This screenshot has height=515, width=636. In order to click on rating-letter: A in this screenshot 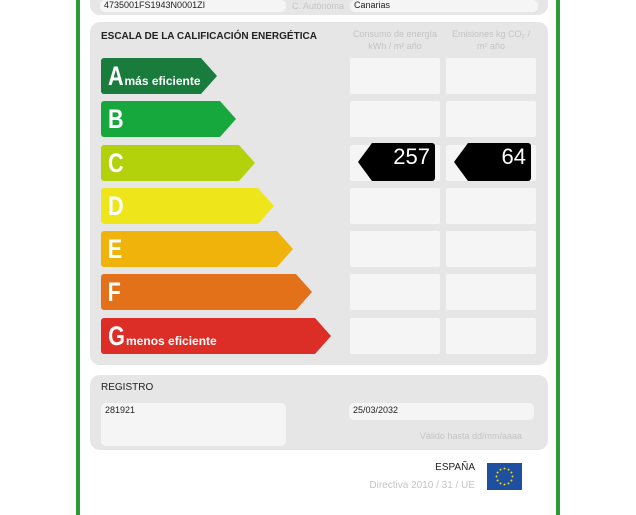, I will do `click(115, 75)`.